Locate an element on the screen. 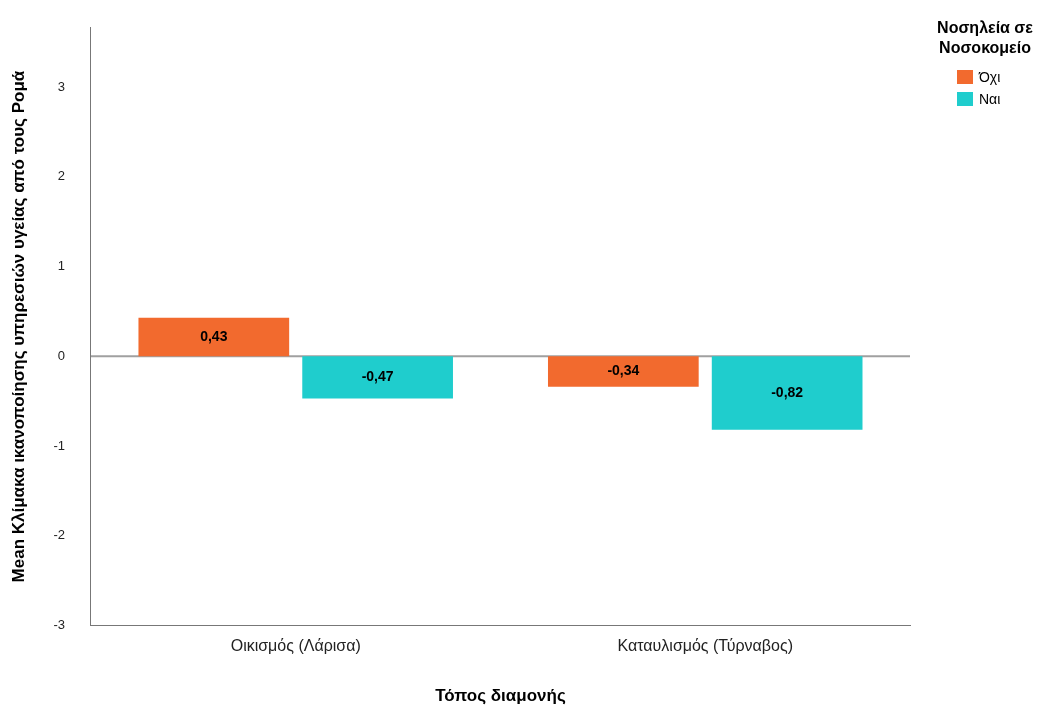 Image resolution: width=1059 pixels, height=716 pixels. data-label: 0,43 is located at coordinates (214, 335).